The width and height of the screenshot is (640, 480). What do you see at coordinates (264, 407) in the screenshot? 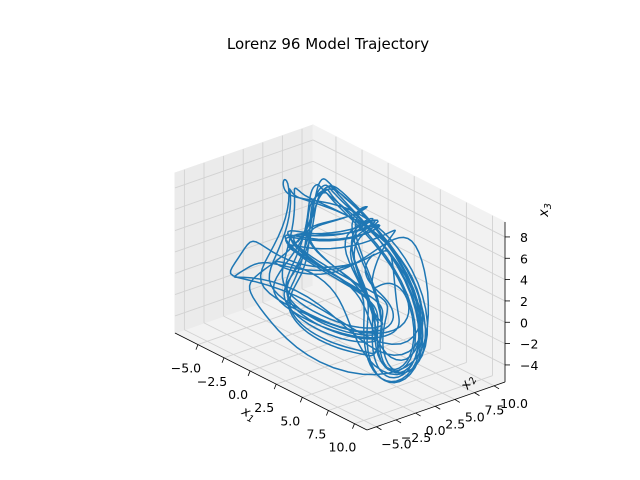
I see `x-tick-label: 2.5` at bounding box center [264, 407].